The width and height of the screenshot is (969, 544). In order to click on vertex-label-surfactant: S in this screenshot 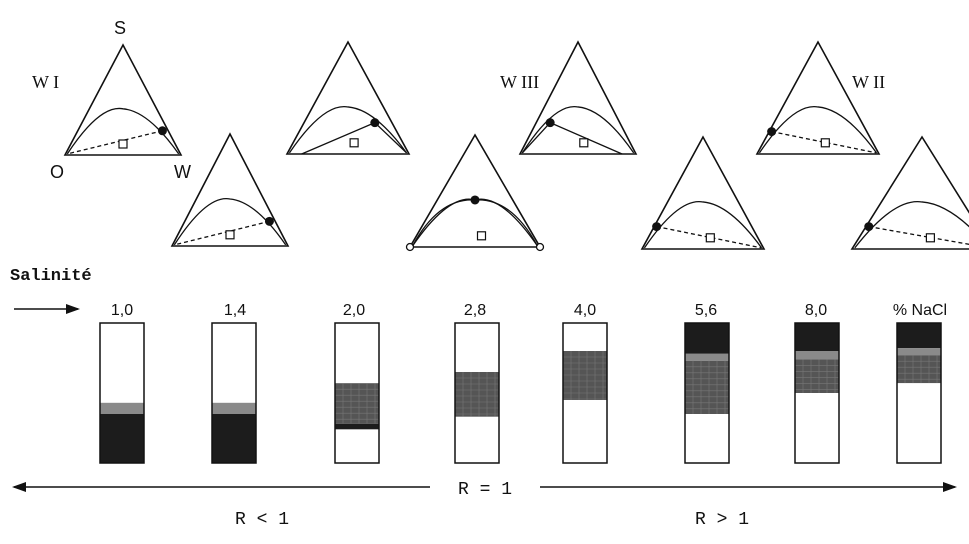, I will do `click(120, 28)`.